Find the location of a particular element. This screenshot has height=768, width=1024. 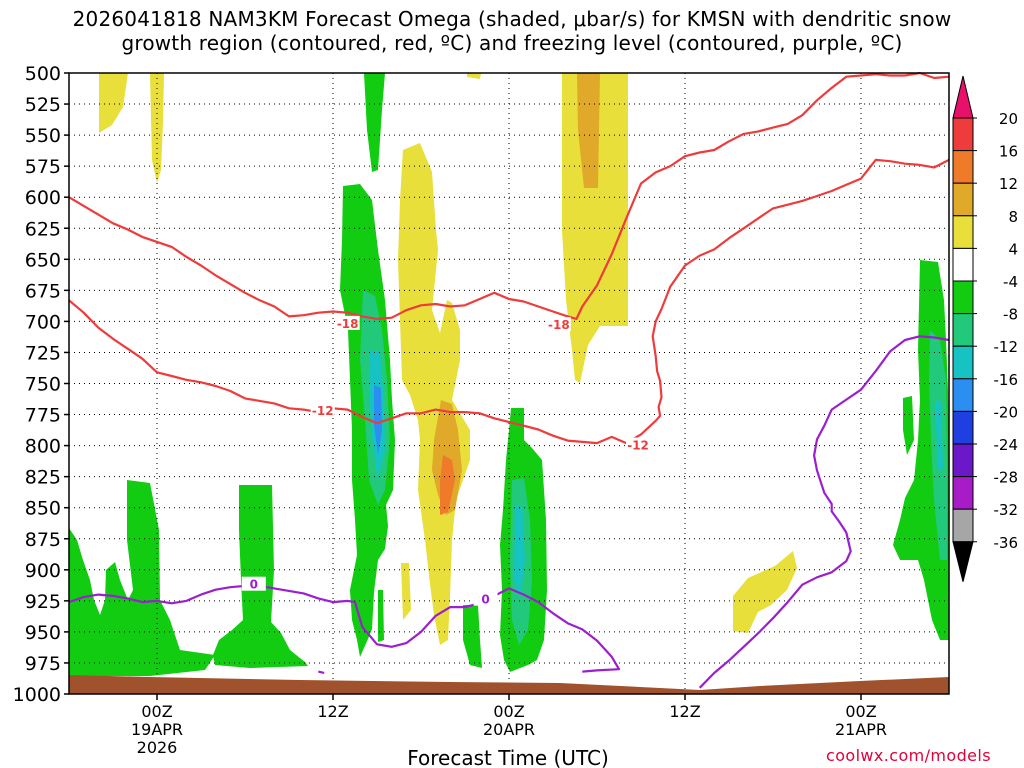

colorbar-label: 16 is located at coordinates (1008, 152).